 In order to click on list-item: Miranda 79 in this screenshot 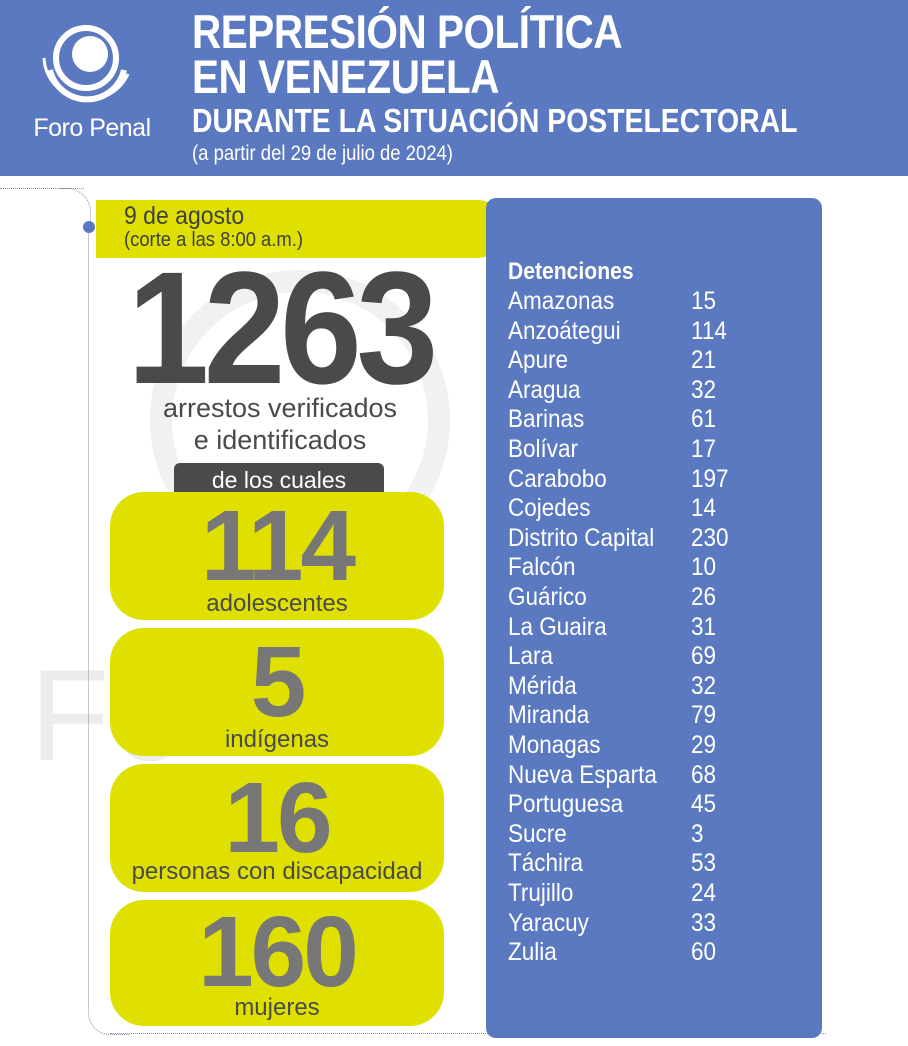, I will do `click(658, 715)`.